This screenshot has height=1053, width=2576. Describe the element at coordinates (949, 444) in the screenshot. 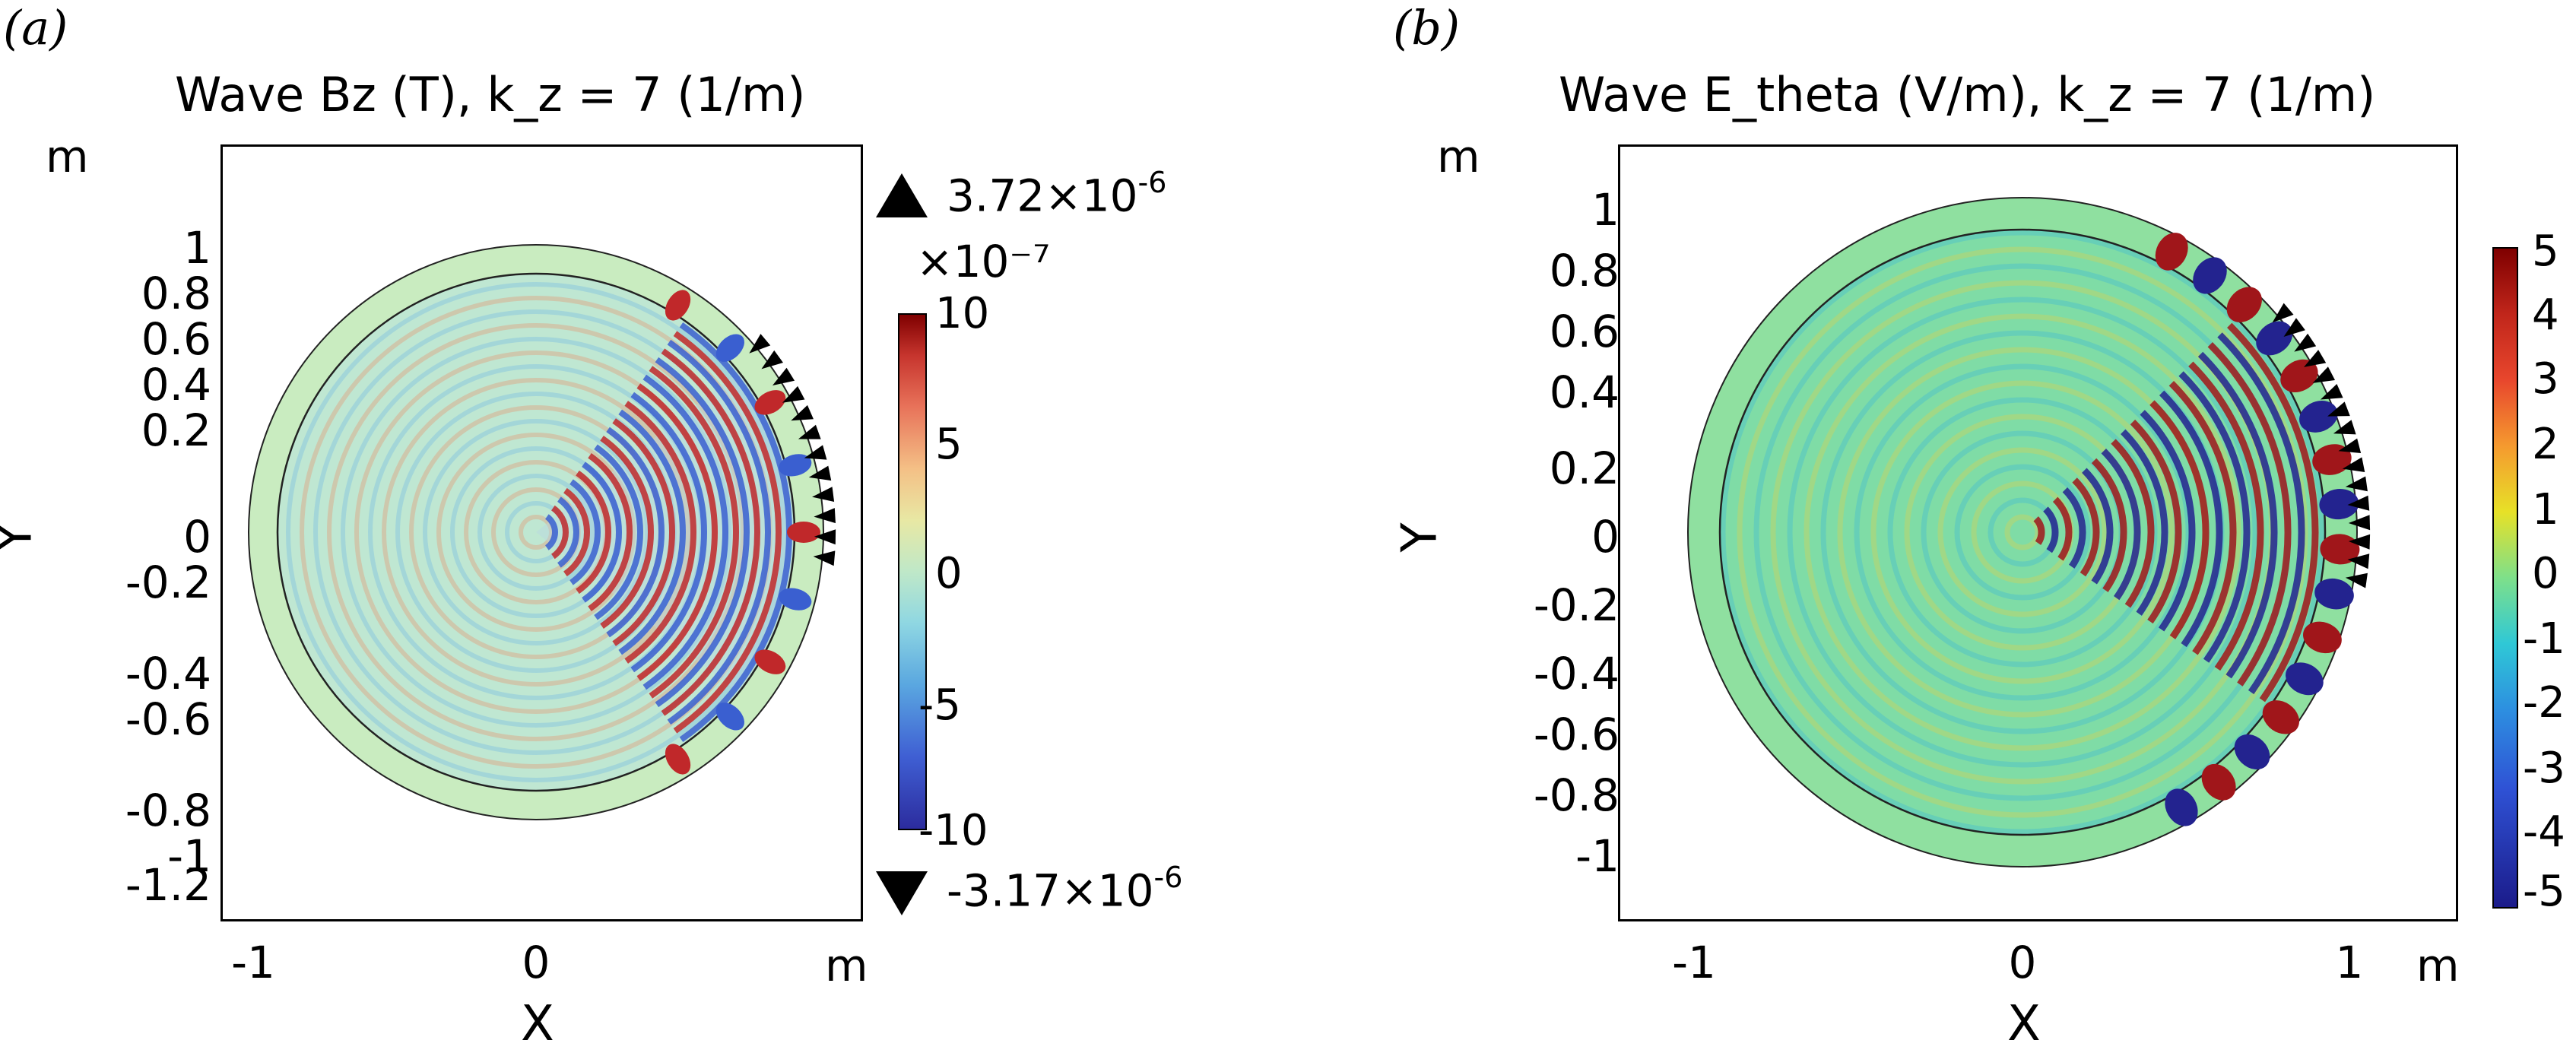

I see `colorbar-tick: 5` at that location.